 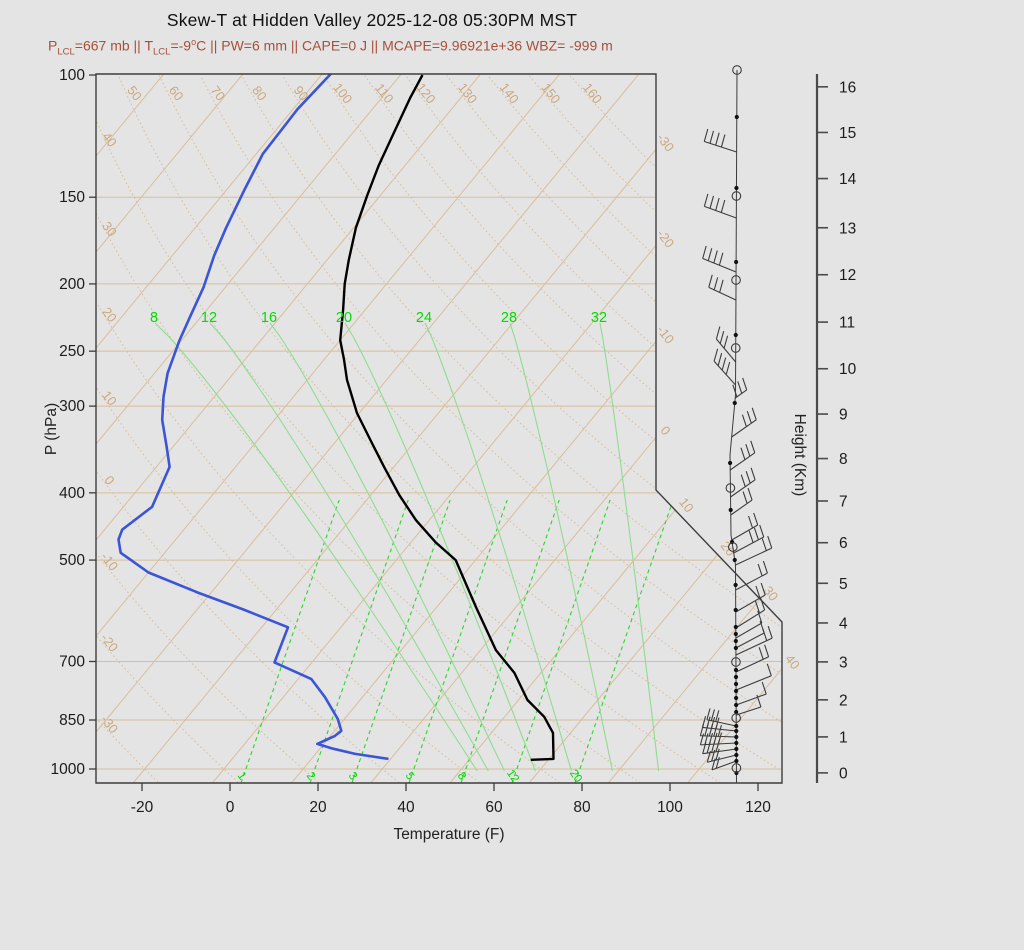 I want to click on svg-text: 0, so click(x=665, y=430).